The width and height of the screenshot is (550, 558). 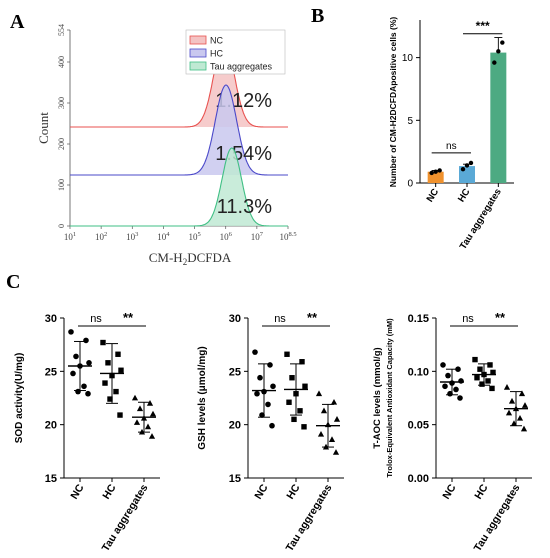 What do you see at coordinates (109, 492) in the screenshot?
I see `panel-c-sod-x-tick-label-hc: HC` at bounding box center [109, 492].